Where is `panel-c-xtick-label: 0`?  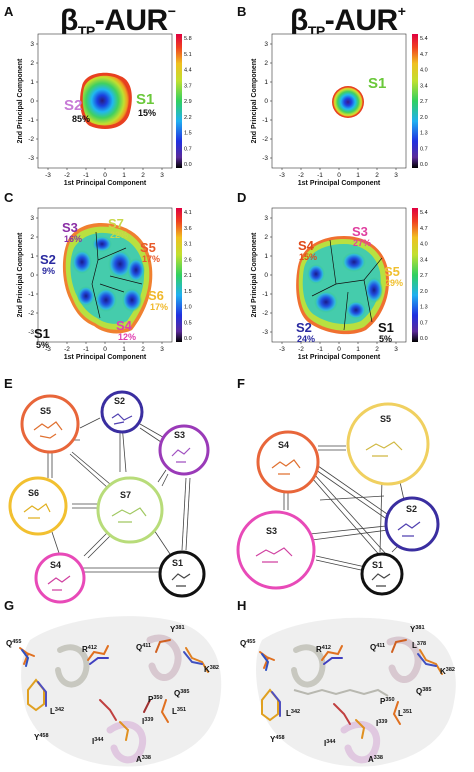
panel-c-xtick-label: 0 is located at coordinates (105, 349).